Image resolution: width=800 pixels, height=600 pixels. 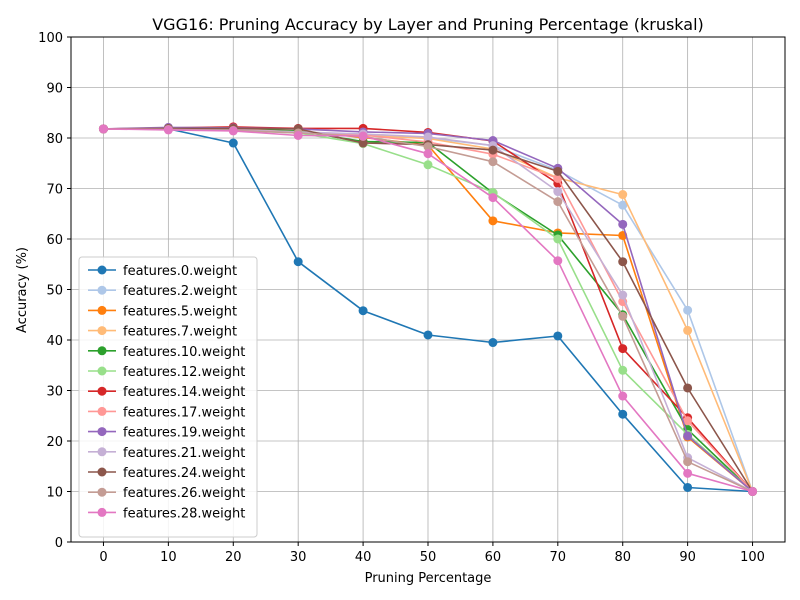 I want to click on y-tick-label: 40, so click(x=54, y=341).